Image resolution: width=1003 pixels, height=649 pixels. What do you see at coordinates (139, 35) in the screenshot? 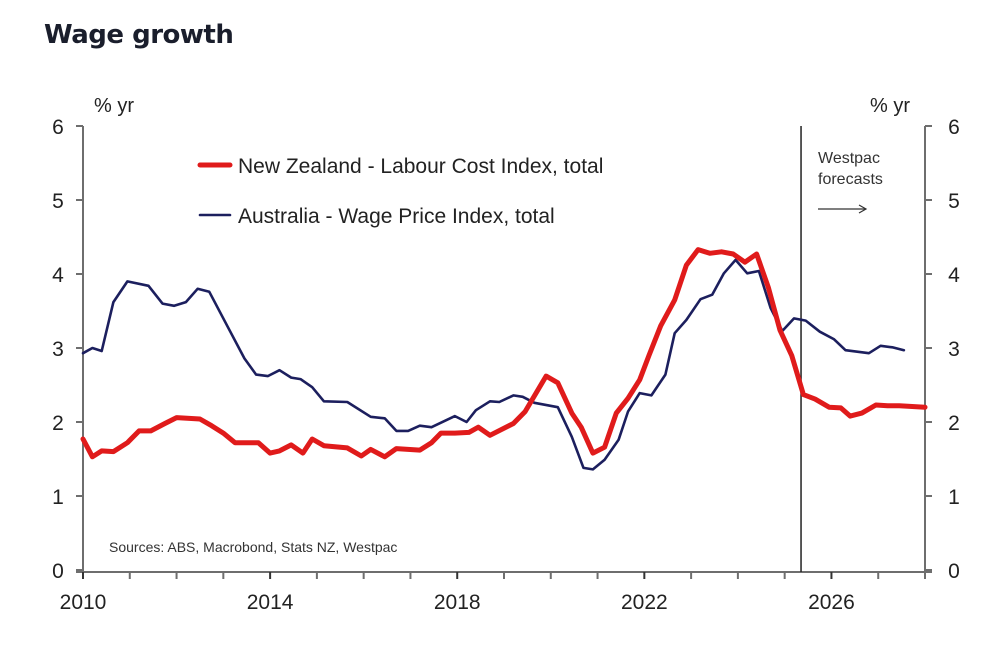
I see `chart-title: Wage growth` at bounding box center [139, 35].